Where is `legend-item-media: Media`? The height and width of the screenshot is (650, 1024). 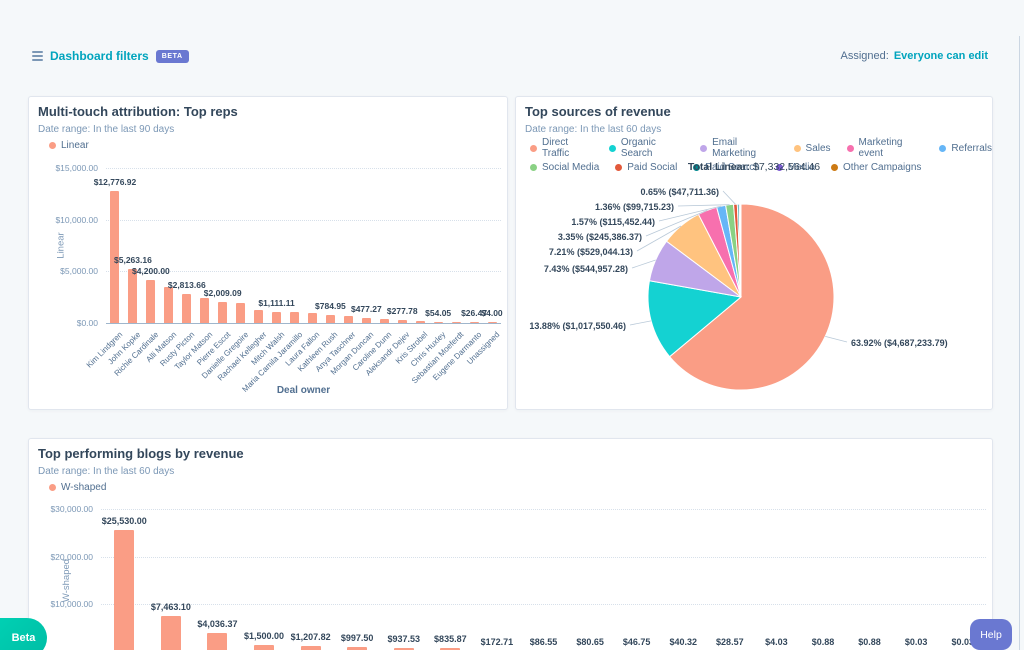
legend-item-media: Media is located at coordinates (795, 167).